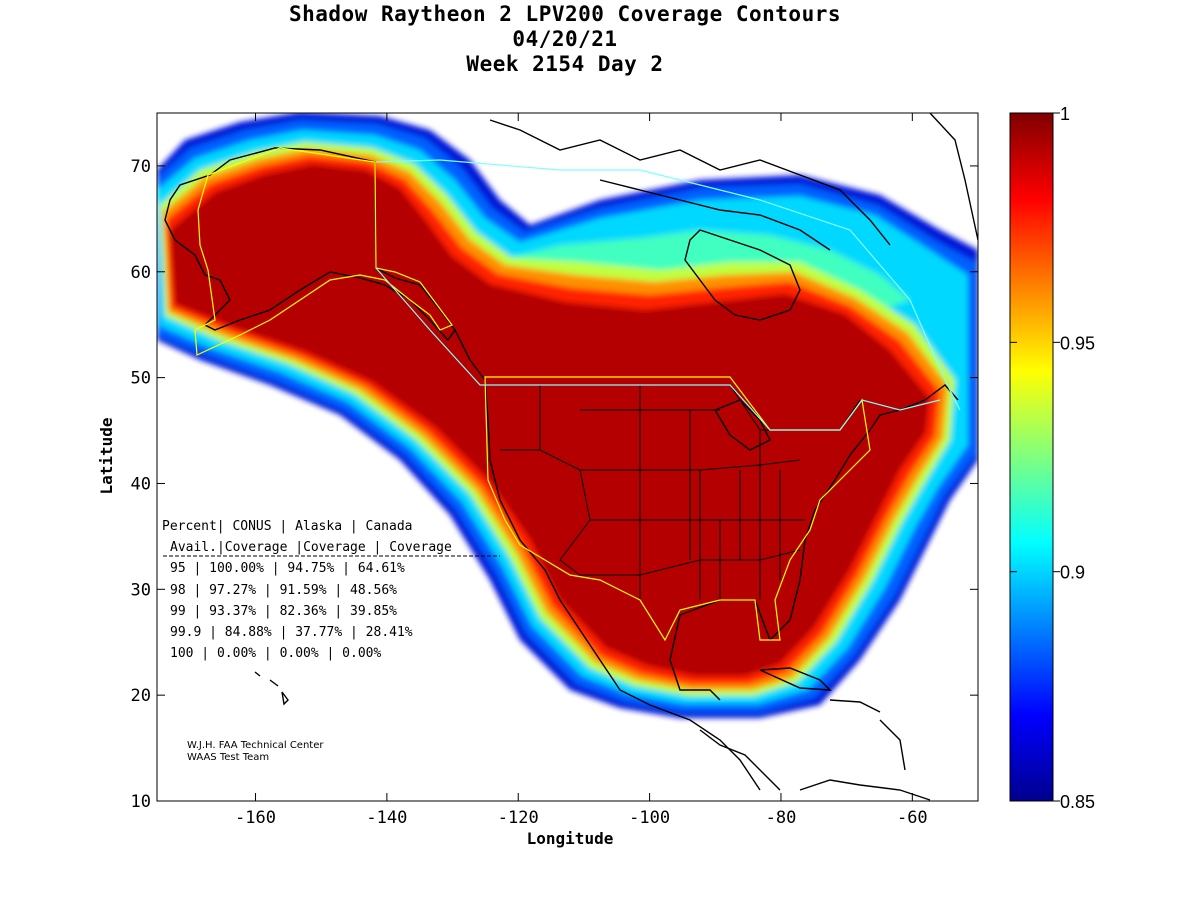 This screenshot has height=900, width=1200. What do you see at coordinates (141, 273) in the screenshot?
I see `y-tick-label: 60` at bounding box center [141, 273].